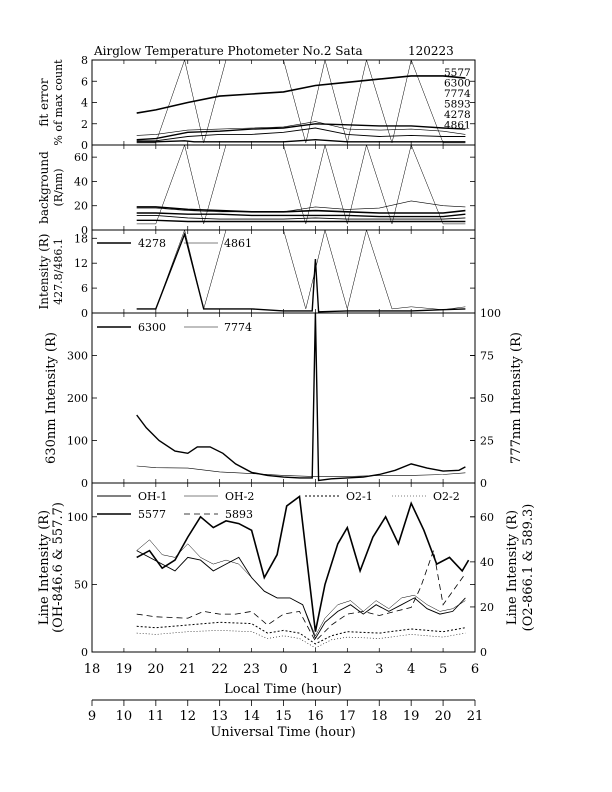  I want to click on y-right-tick-label: 75, so click(487, 356).